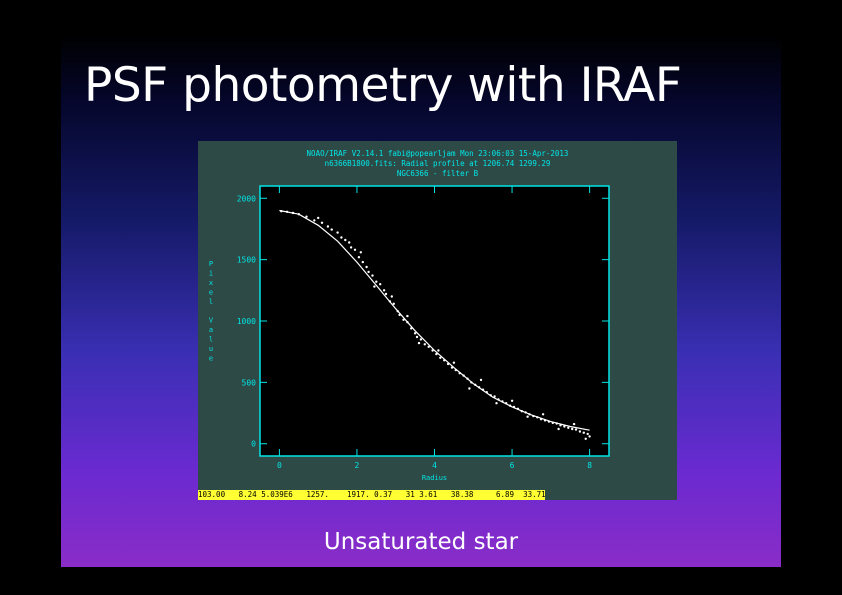 This screenshot has height=595, width=842. Describe the element at coordinates (253, 444) in the screenshot. I see `y-tick-label: 0` at that location.